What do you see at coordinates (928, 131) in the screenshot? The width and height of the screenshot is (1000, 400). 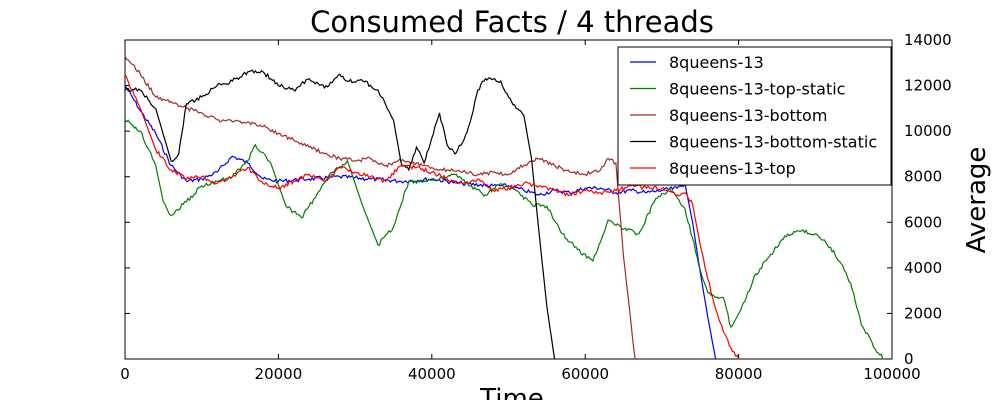 I see `y-tick-label: 10000` at bounding box center [928, 131].